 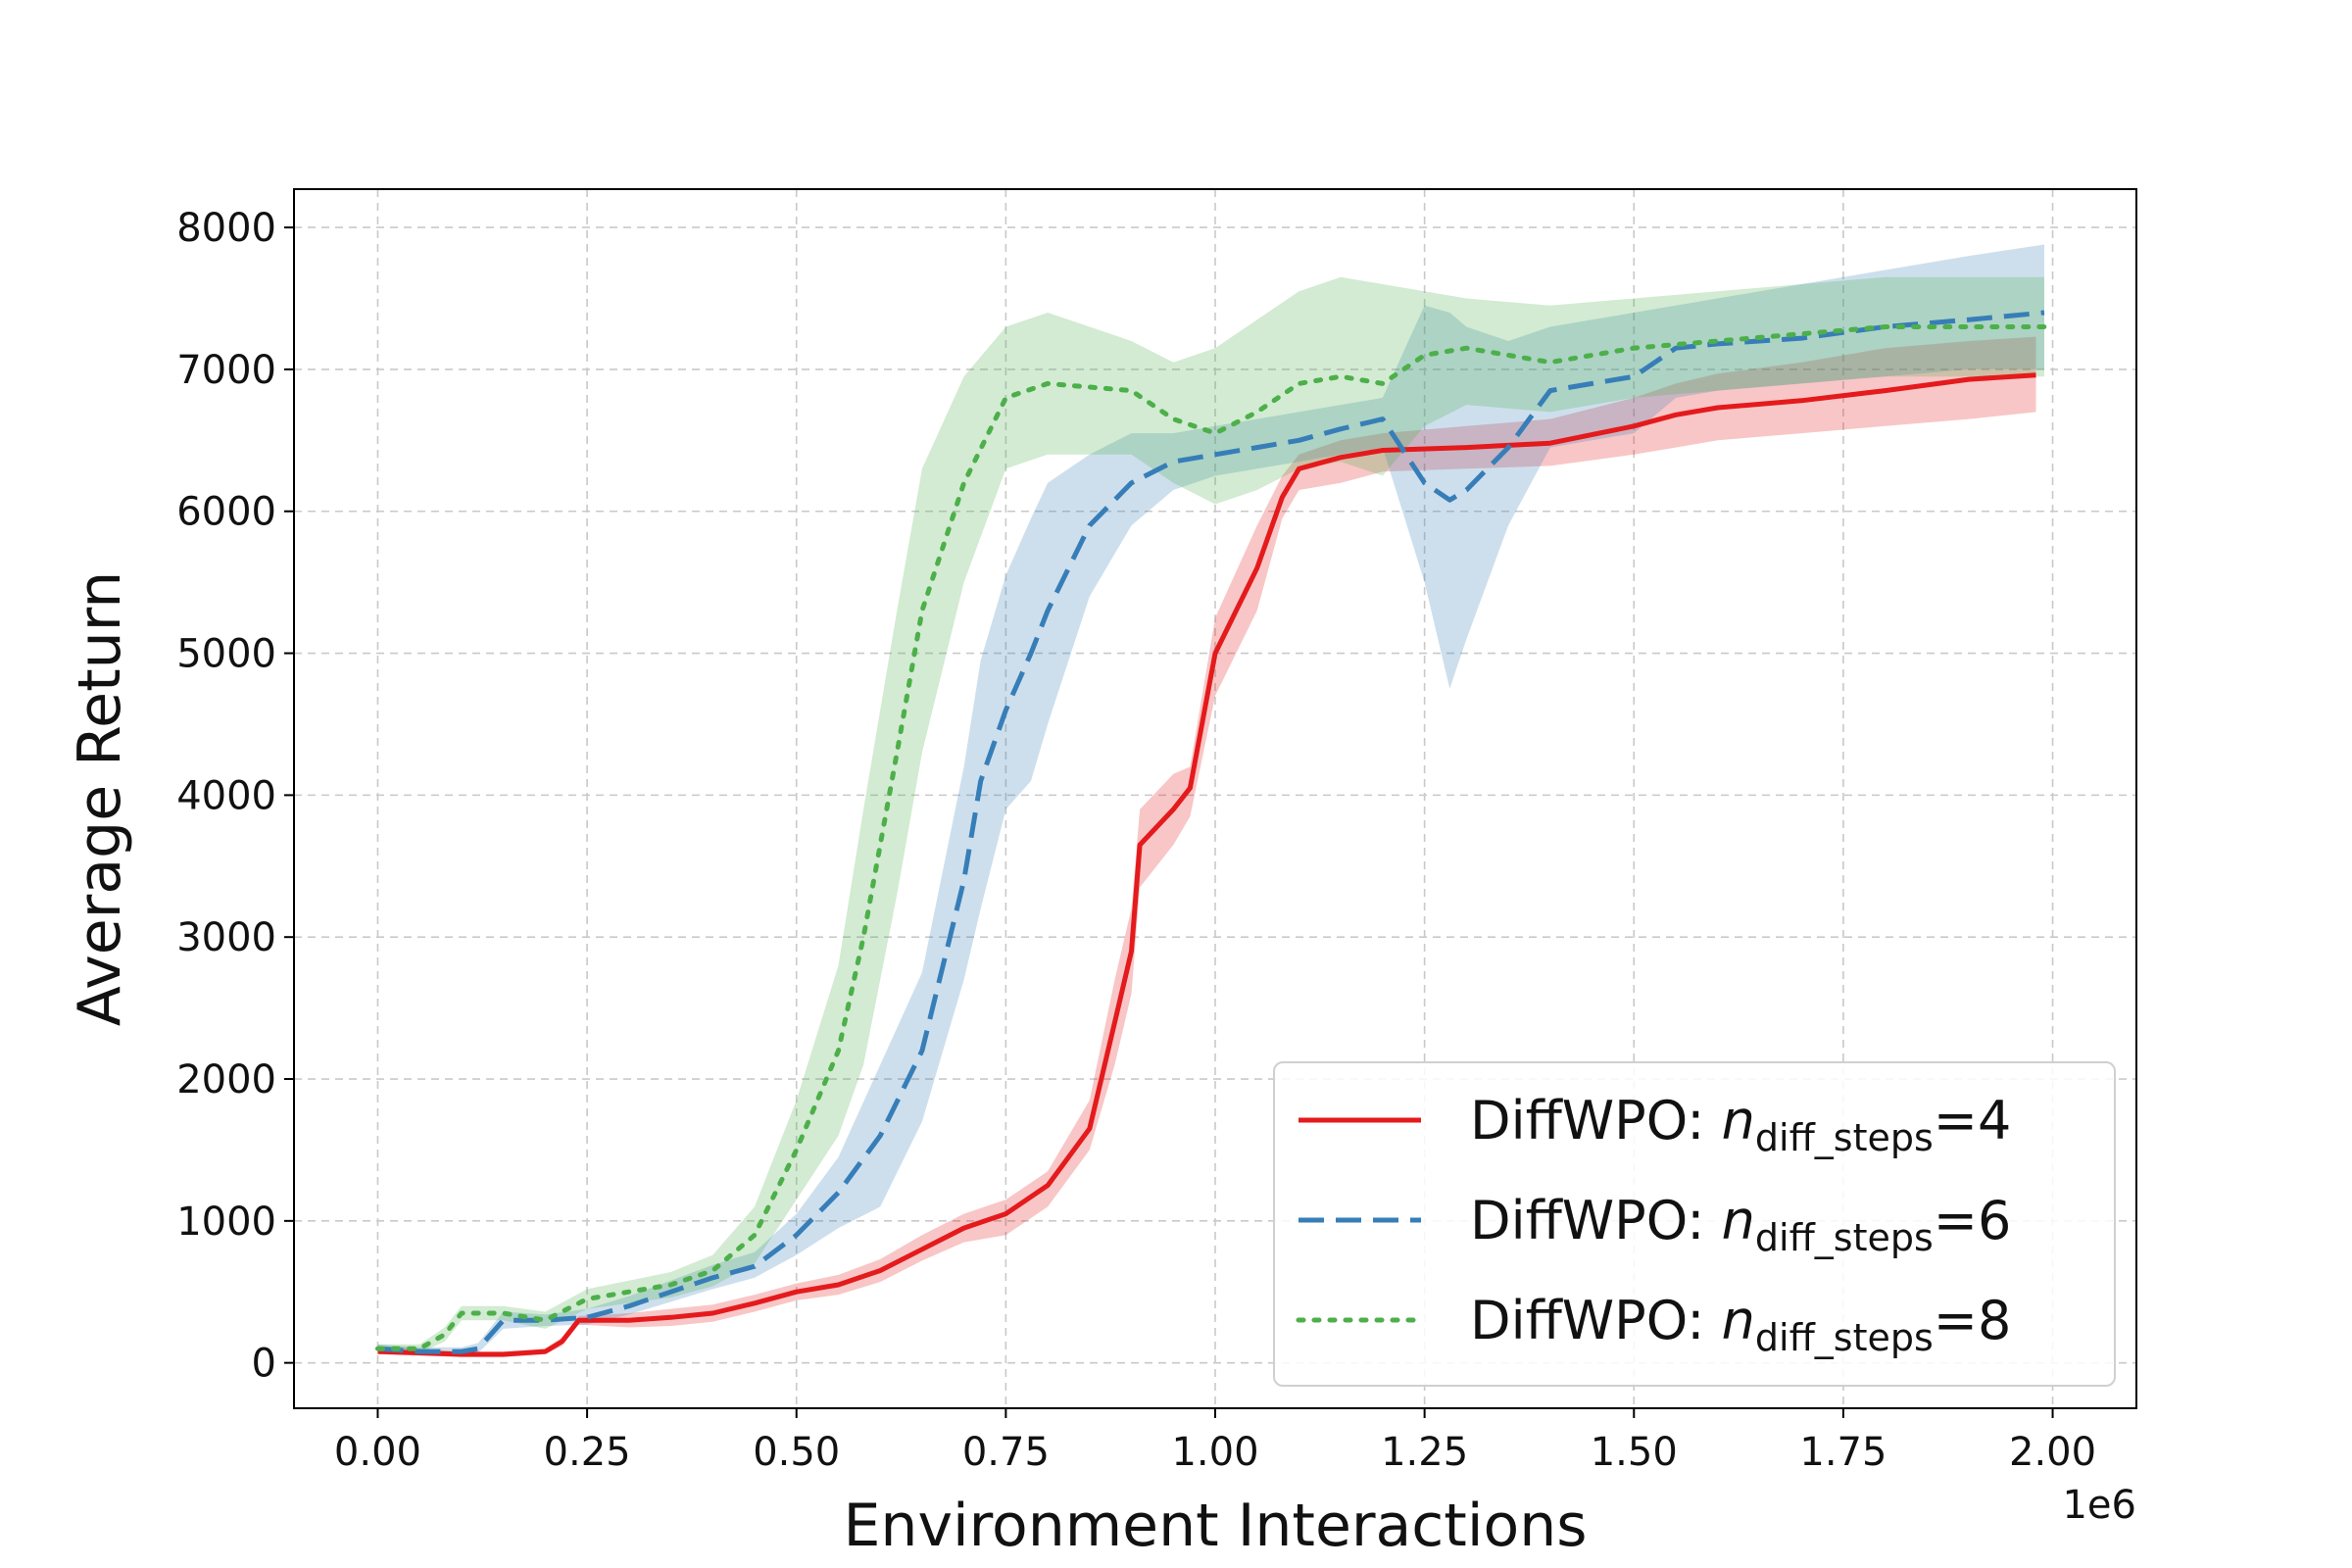 I want to click on x-tick-label: 1.50, so click(x=1634, y=1452).